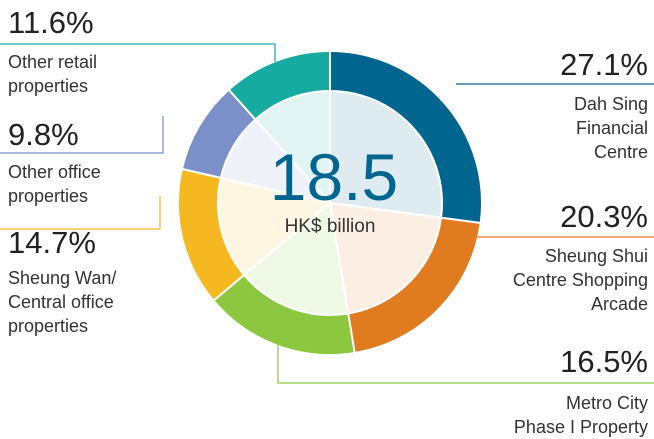  What do you see at coordinates (604, 361) in the screenshot?
I see `value-label: 16.5%` at bounding box center [604, 361].